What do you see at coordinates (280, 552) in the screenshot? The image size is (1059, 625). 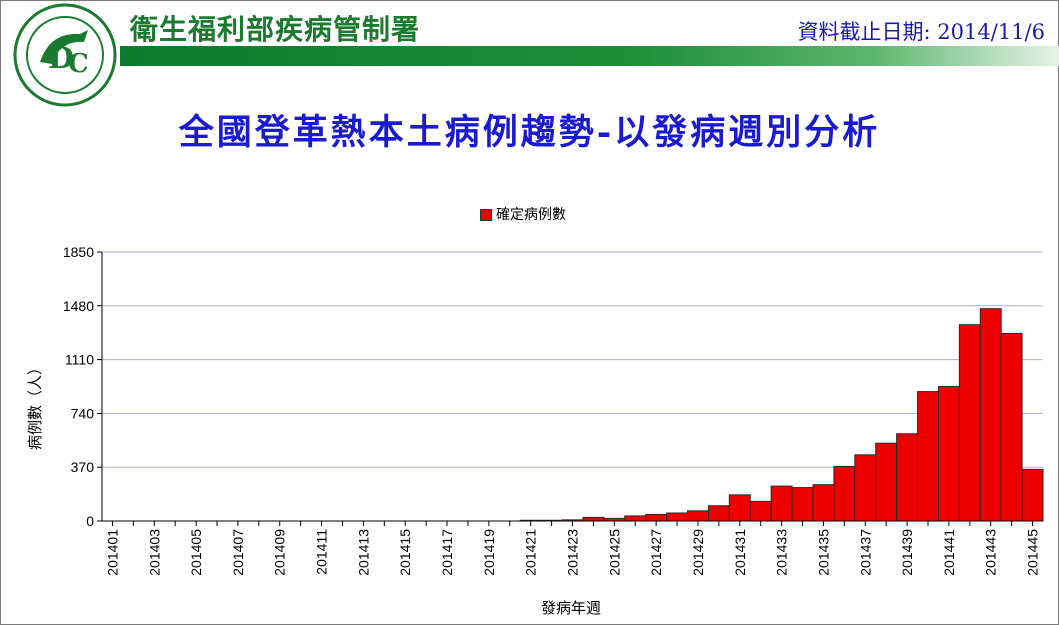 I see `x-tick-label: 201409` at bounding box center [280, 552].